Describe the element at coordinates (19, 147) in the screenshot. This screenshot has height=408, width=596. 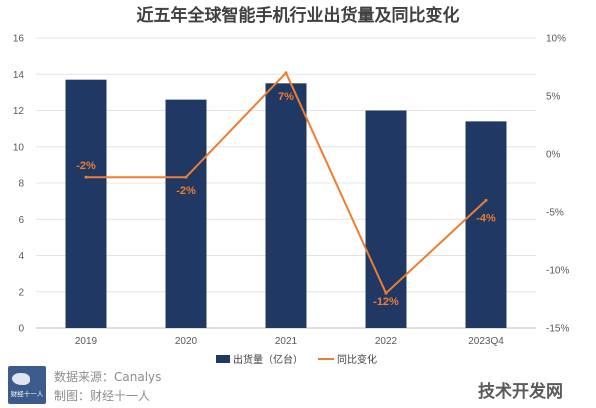
I see `left-axis-tick: 10` at that location.